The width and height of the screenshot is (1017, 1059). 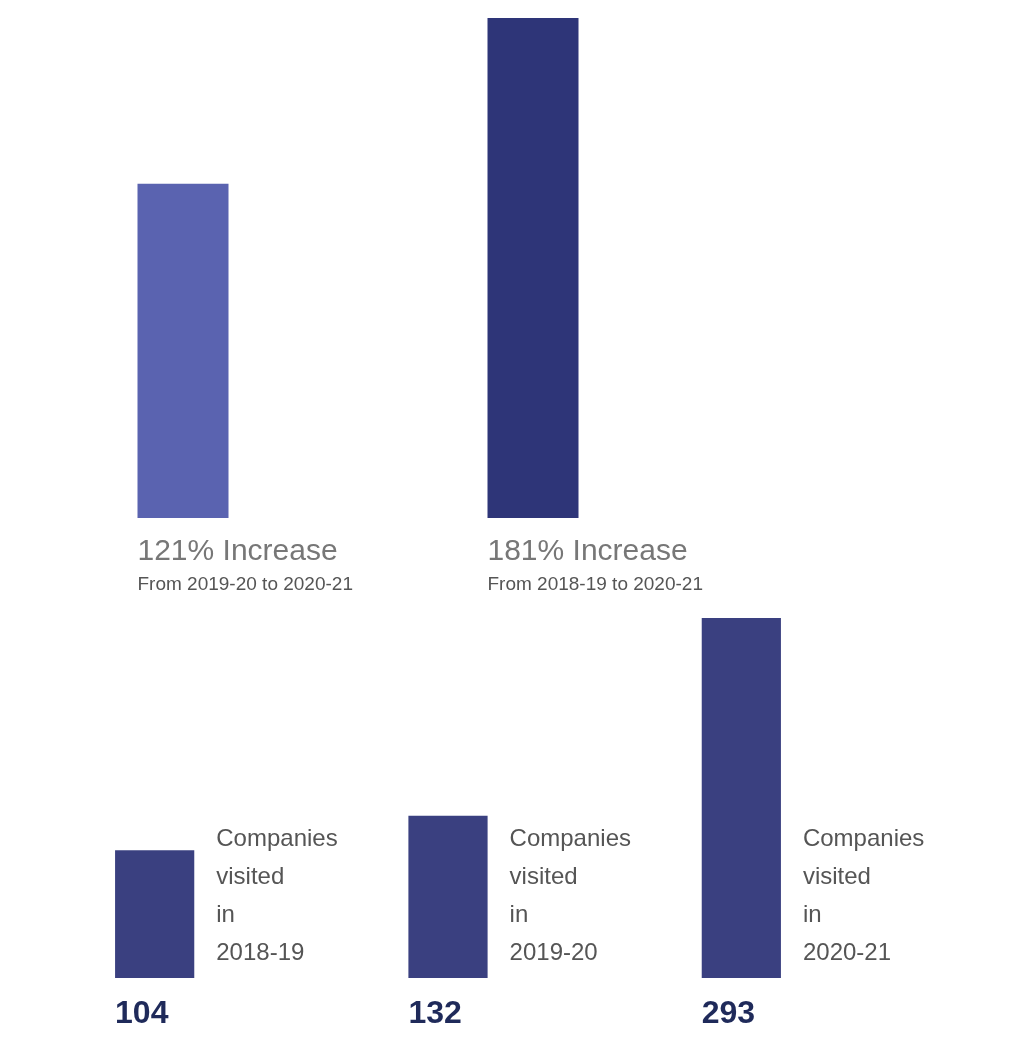 I want to click on x-tick-label: From 2018-19 to 2020-21, so click(x=595, y=583).